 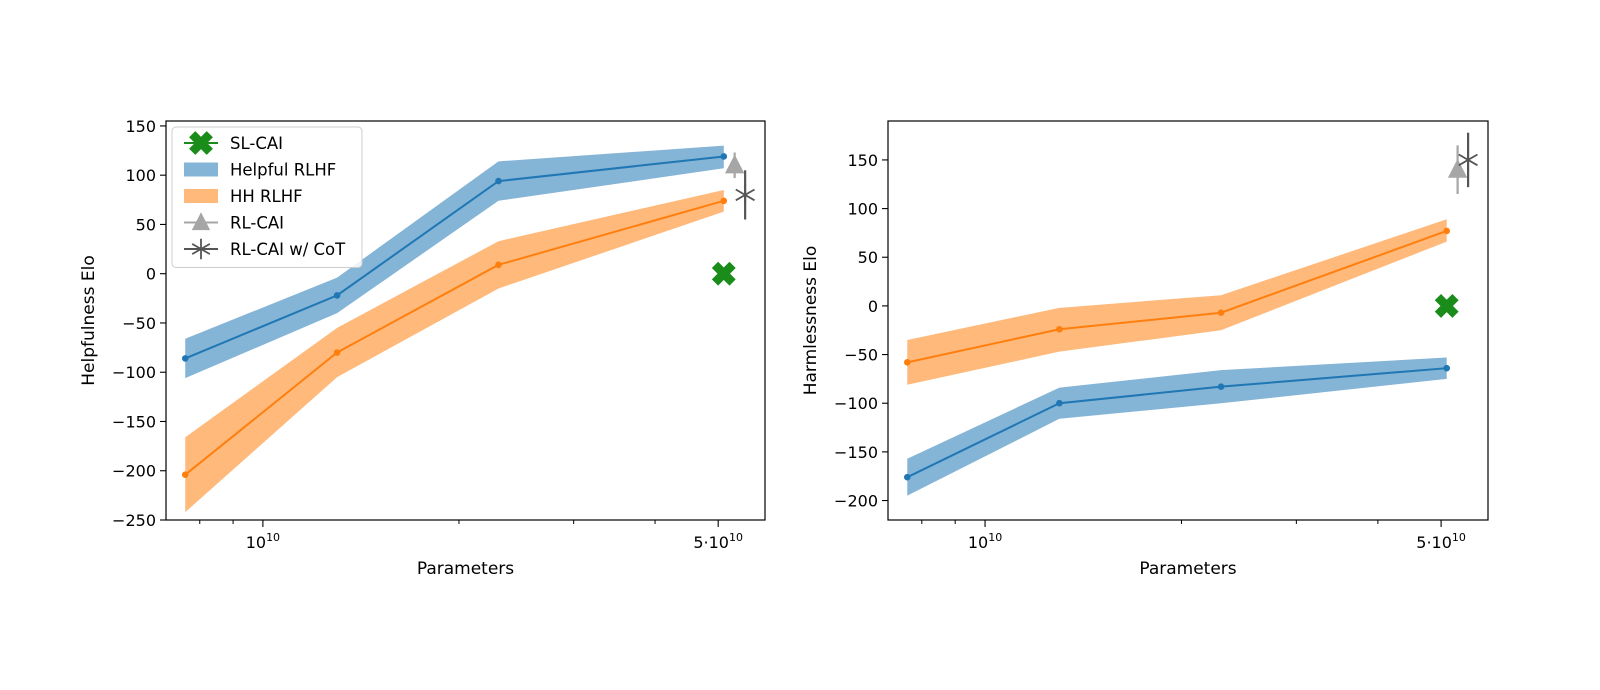 I want to click on legend-swatch-helpful-rlhf, so click(x=201, y=169).